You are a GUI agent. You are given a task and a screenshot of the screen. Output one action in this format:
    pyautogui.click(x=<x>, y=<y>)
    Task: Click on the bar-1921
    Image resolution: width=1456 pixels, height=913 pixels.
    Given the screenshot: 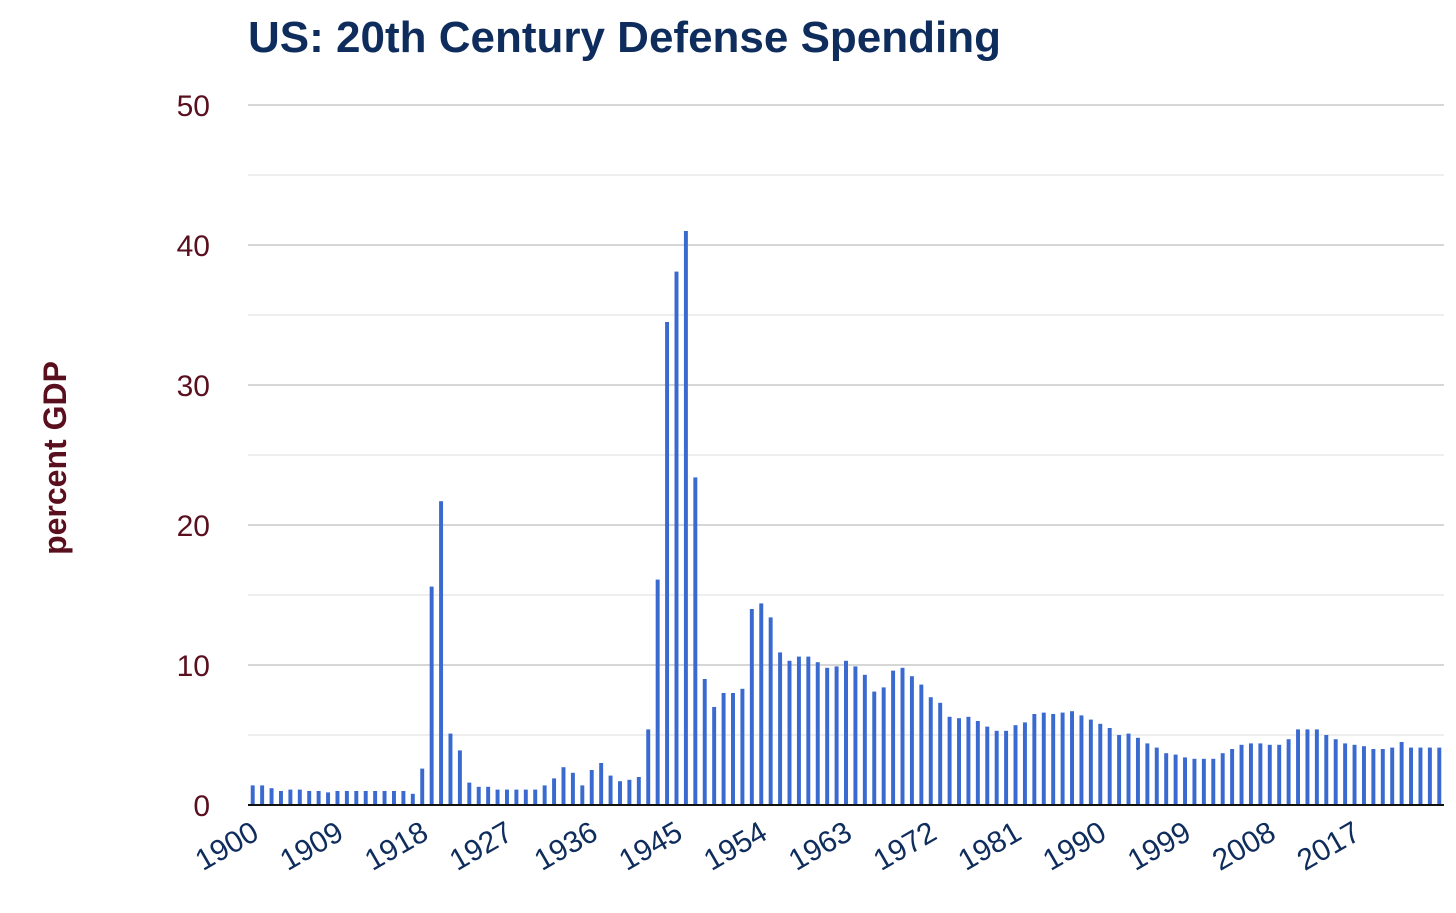 What is the action you would take?
    pyautogui.click(x=450, y=769)
    